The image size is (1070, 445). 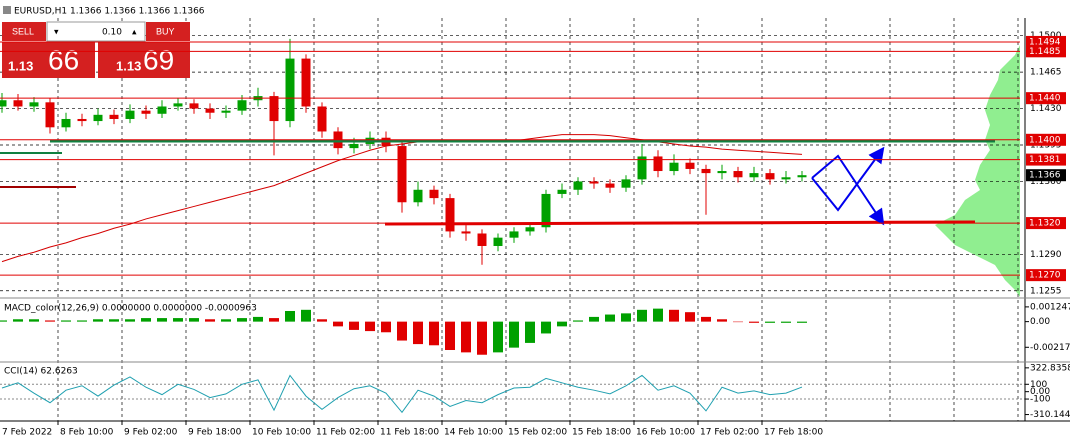 I want to click on buy-price-box, so click(x=144, y=60).